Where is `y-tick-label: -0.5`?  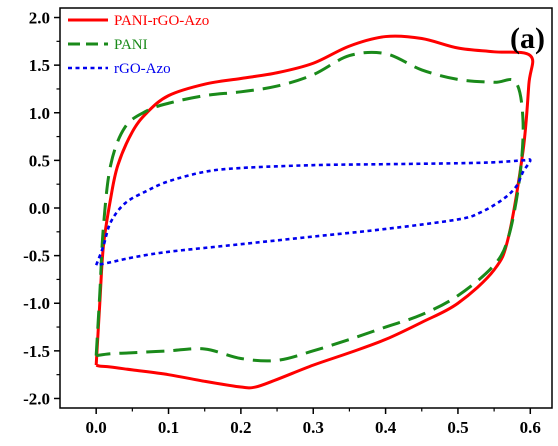
y-tick-label: -0.5 is located at coordinates (36, 256).